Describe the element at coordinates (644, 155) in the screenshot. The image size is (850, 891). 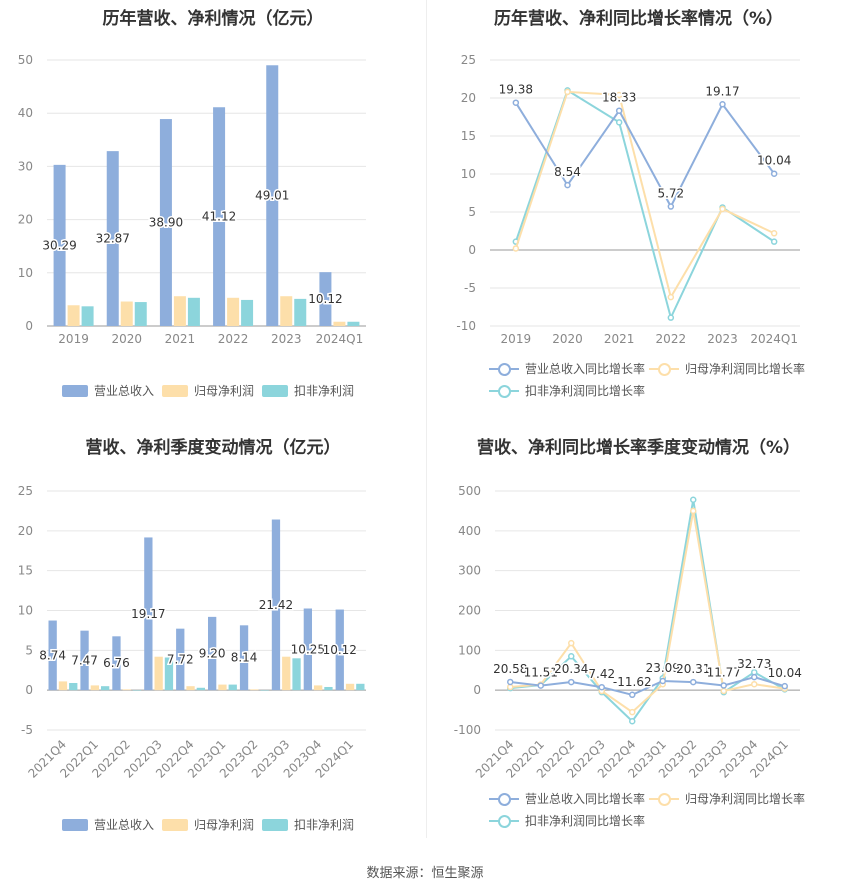
I see `series-line` at that location.